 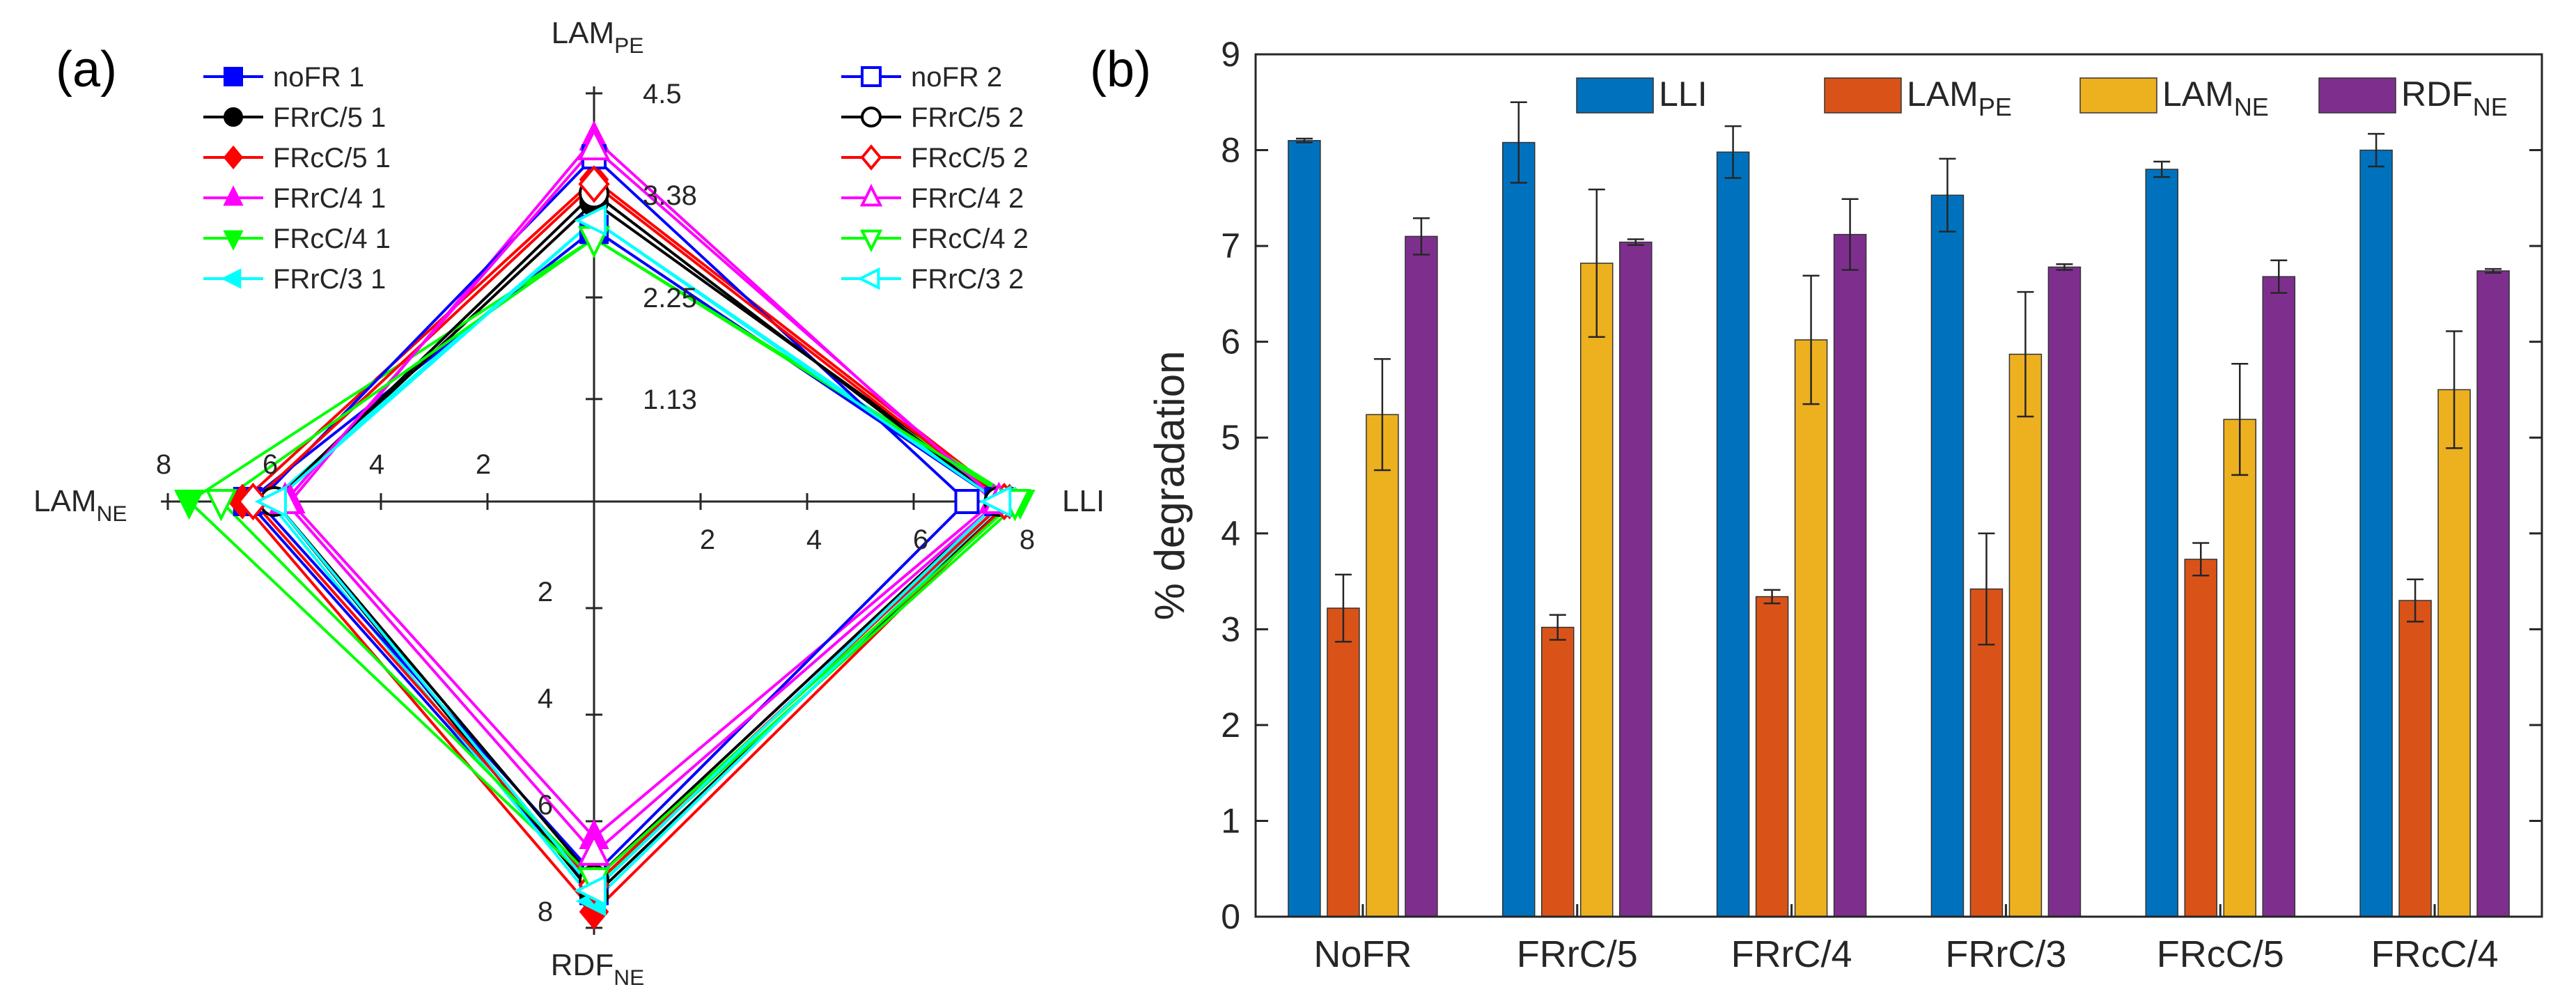 What do you see at coordinates (483, 464) in the screenshot?
I see `radar-left-tick-label: 2` at bounding box center [483, 464].